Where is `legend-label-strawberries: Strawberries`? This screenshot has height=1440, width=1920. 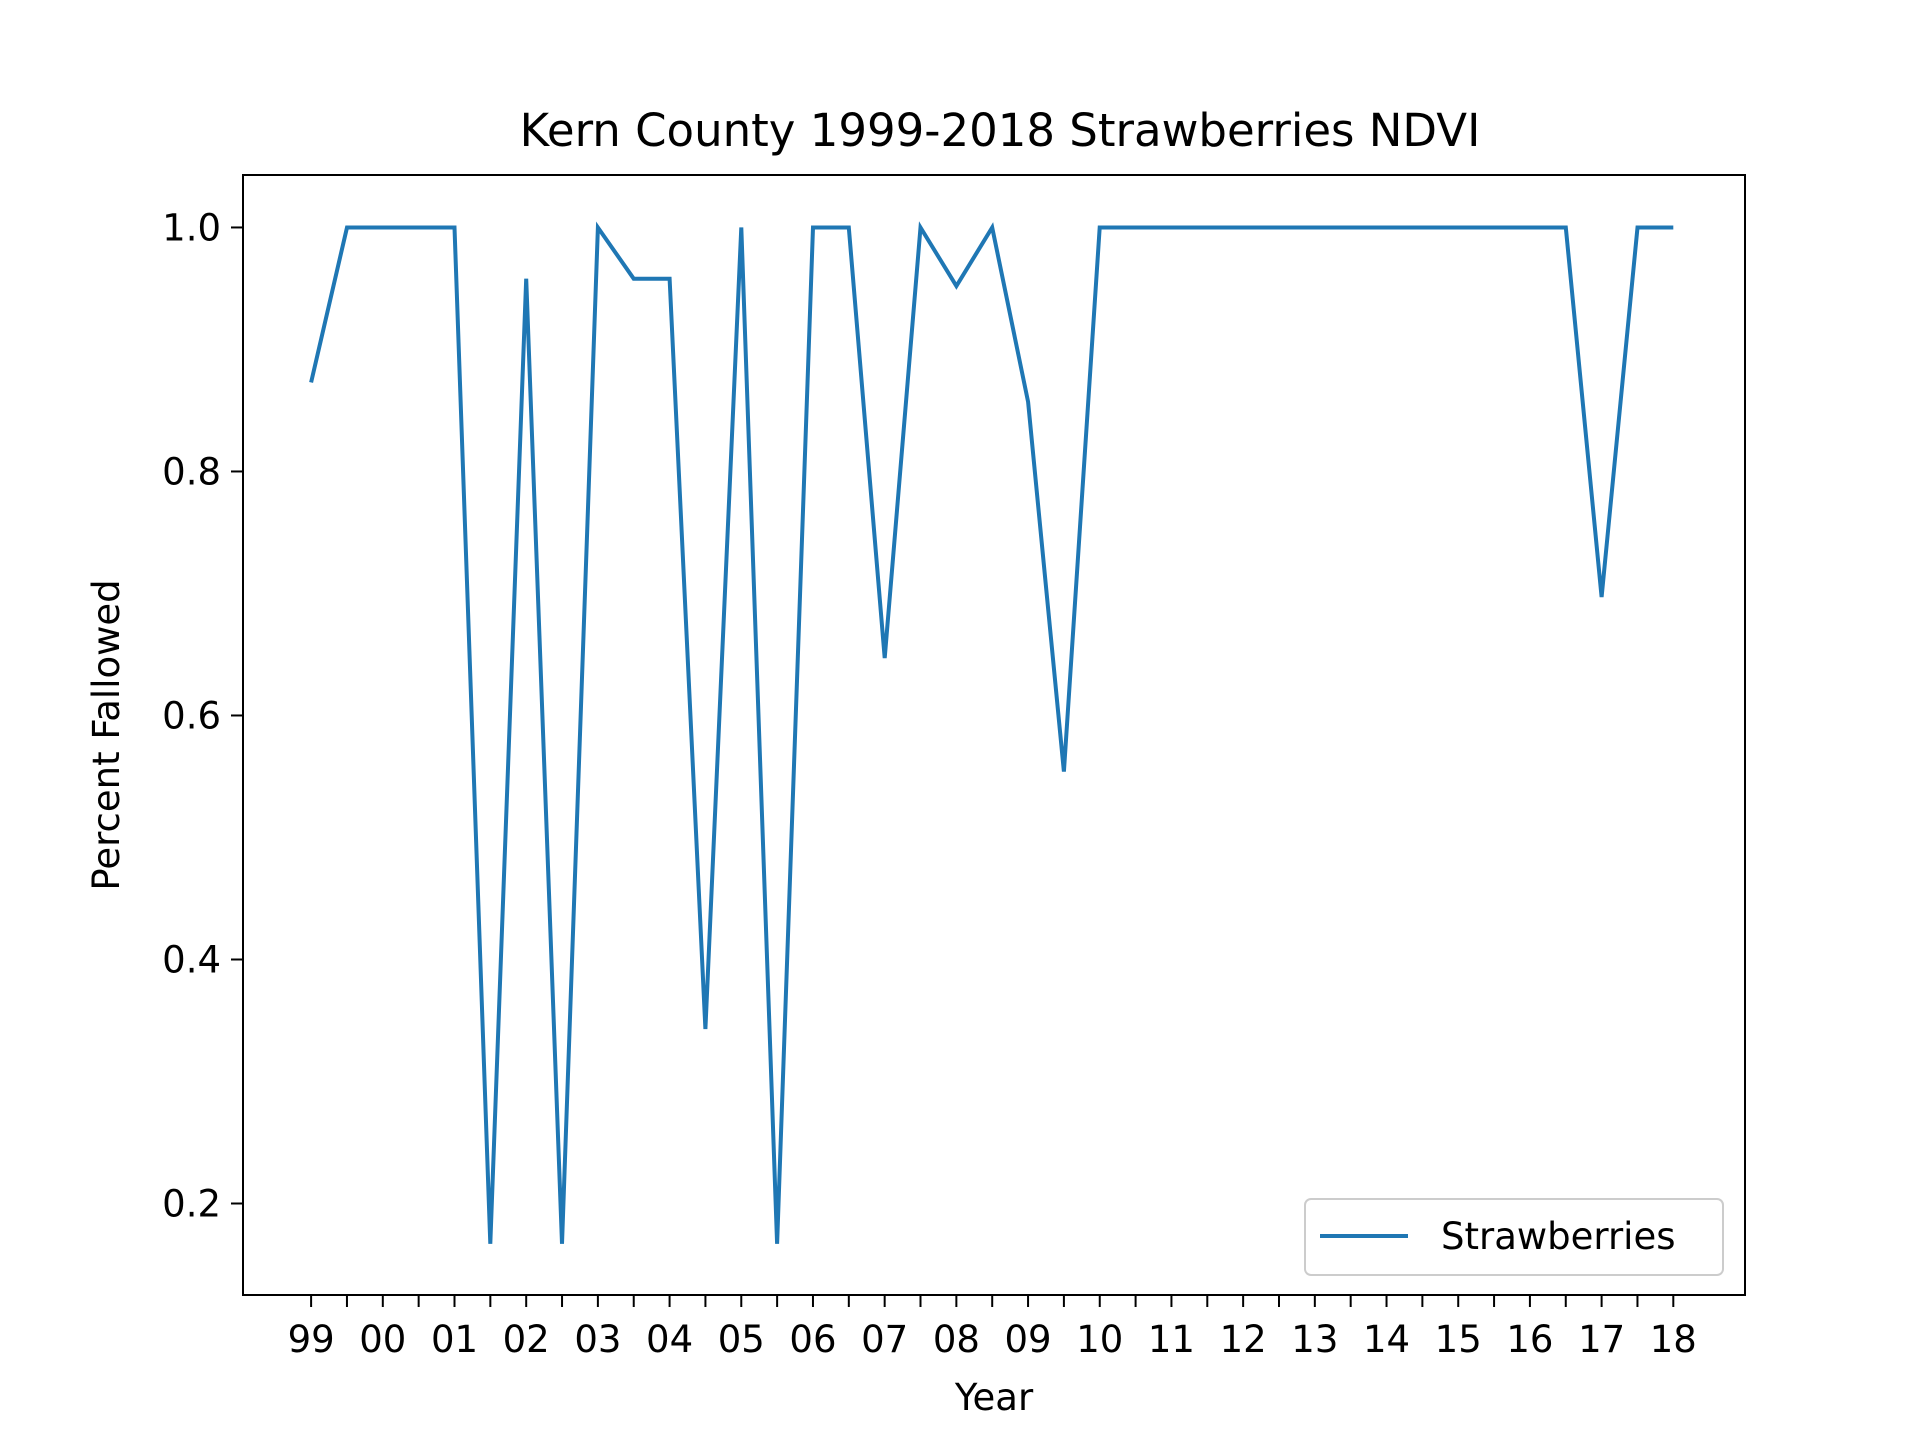
legend-label-strawberries: Strawberries is located at coordinates (1558, 1236).